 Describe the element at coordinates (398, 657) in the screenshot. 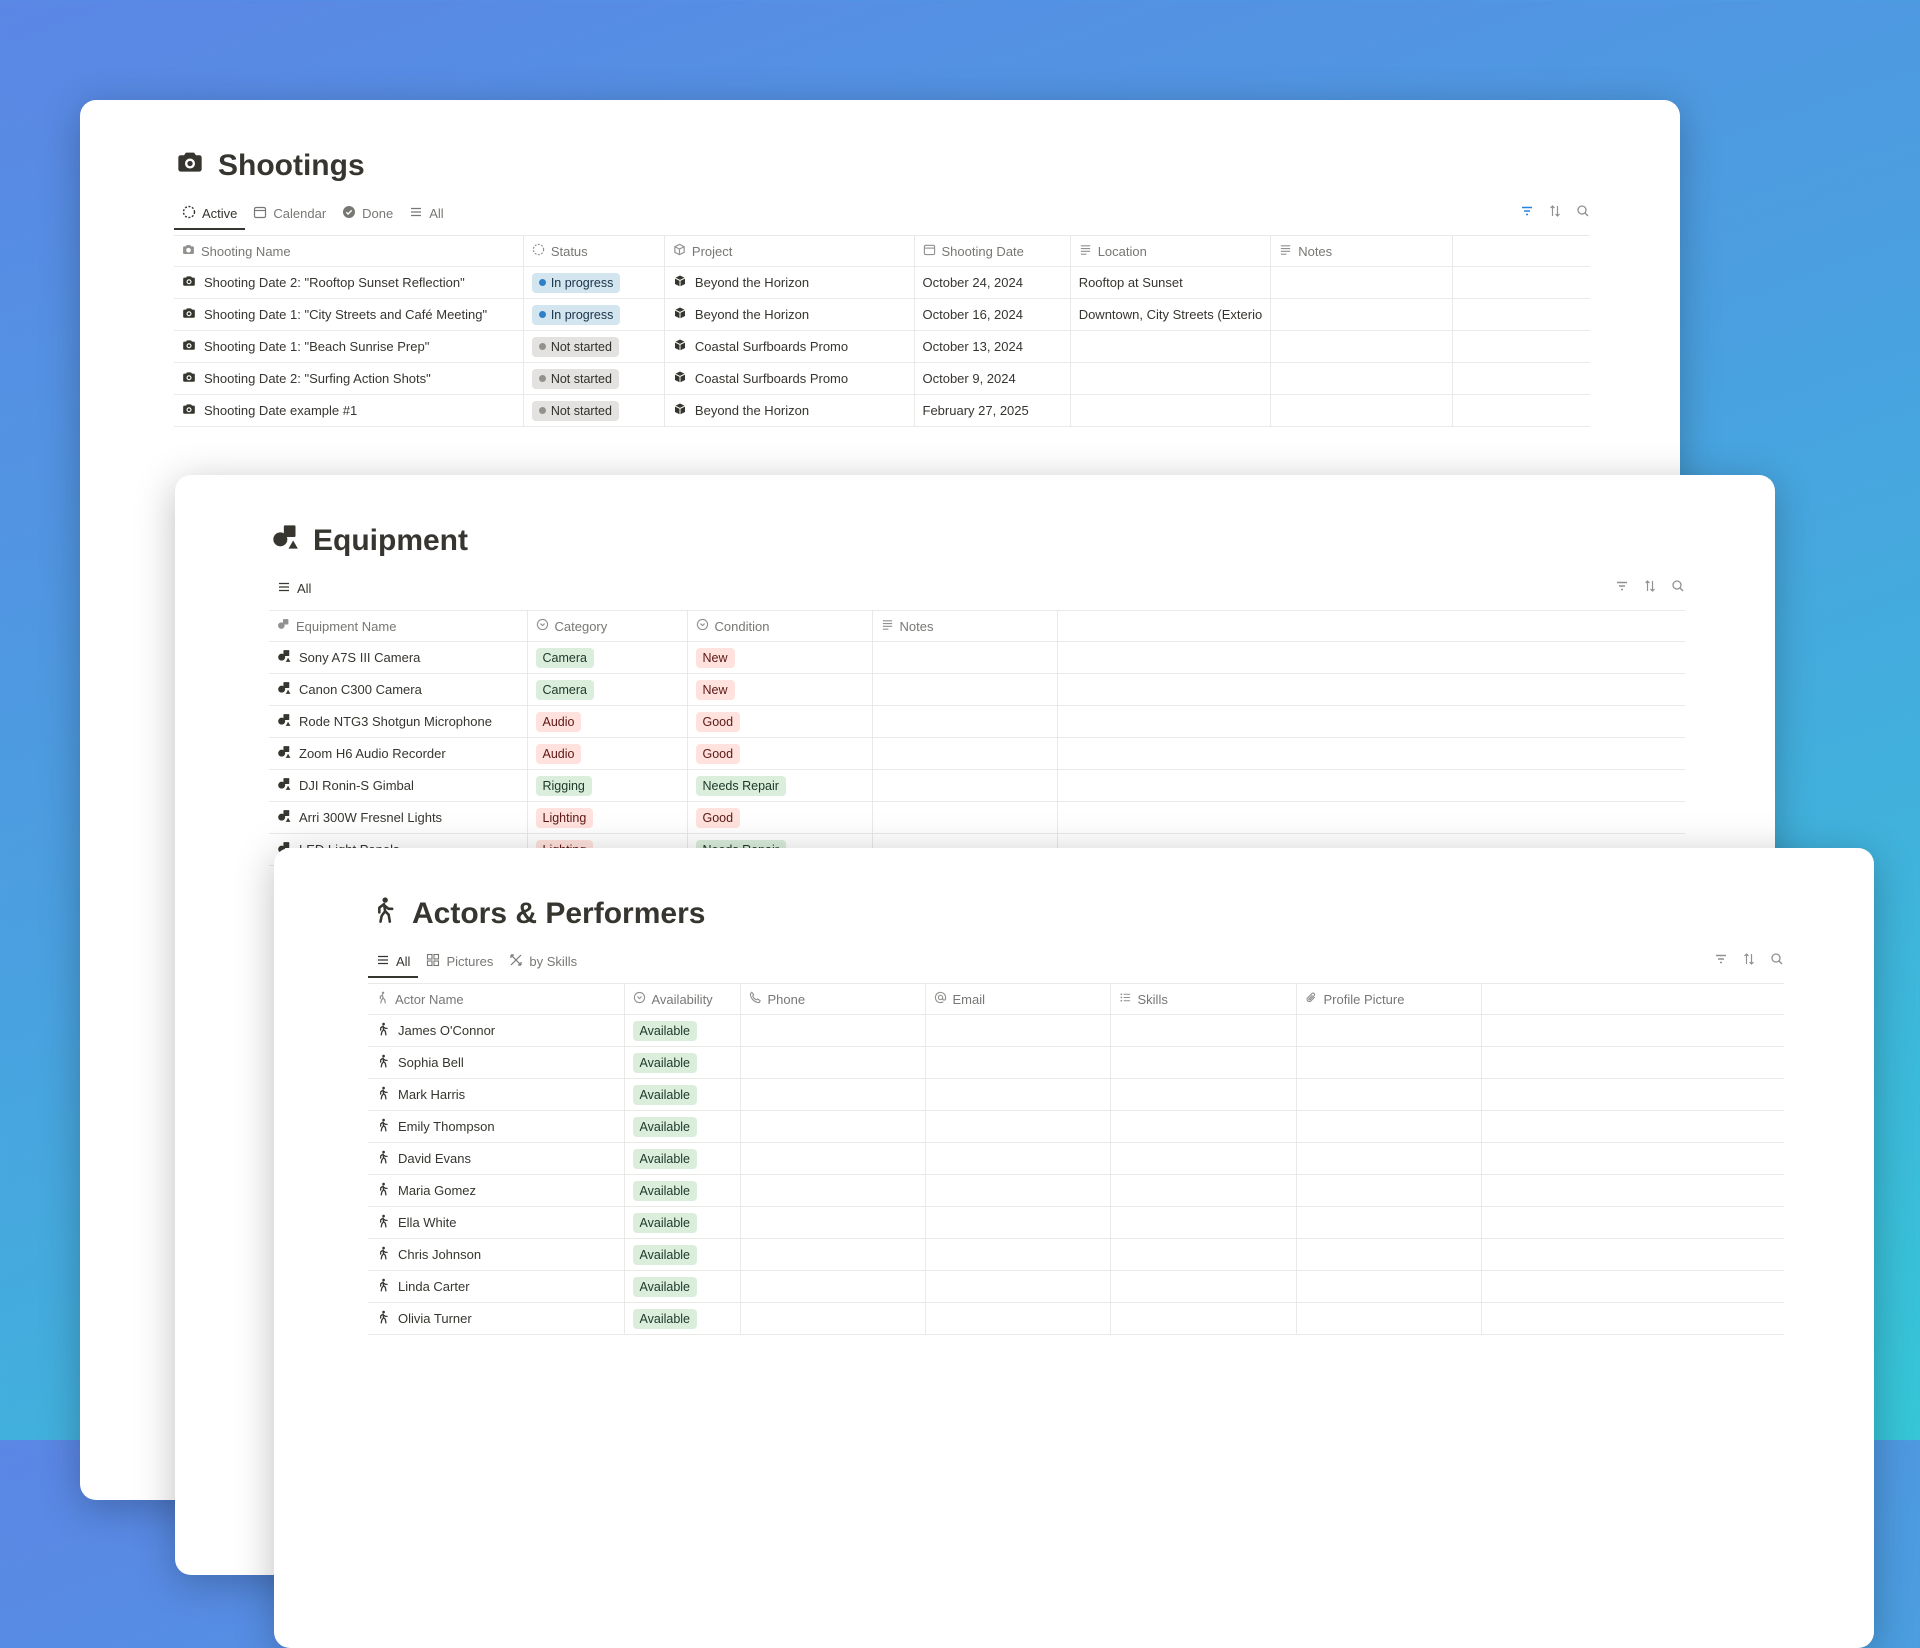

I see `cell-name: Sony A7S III Camera` at that location.